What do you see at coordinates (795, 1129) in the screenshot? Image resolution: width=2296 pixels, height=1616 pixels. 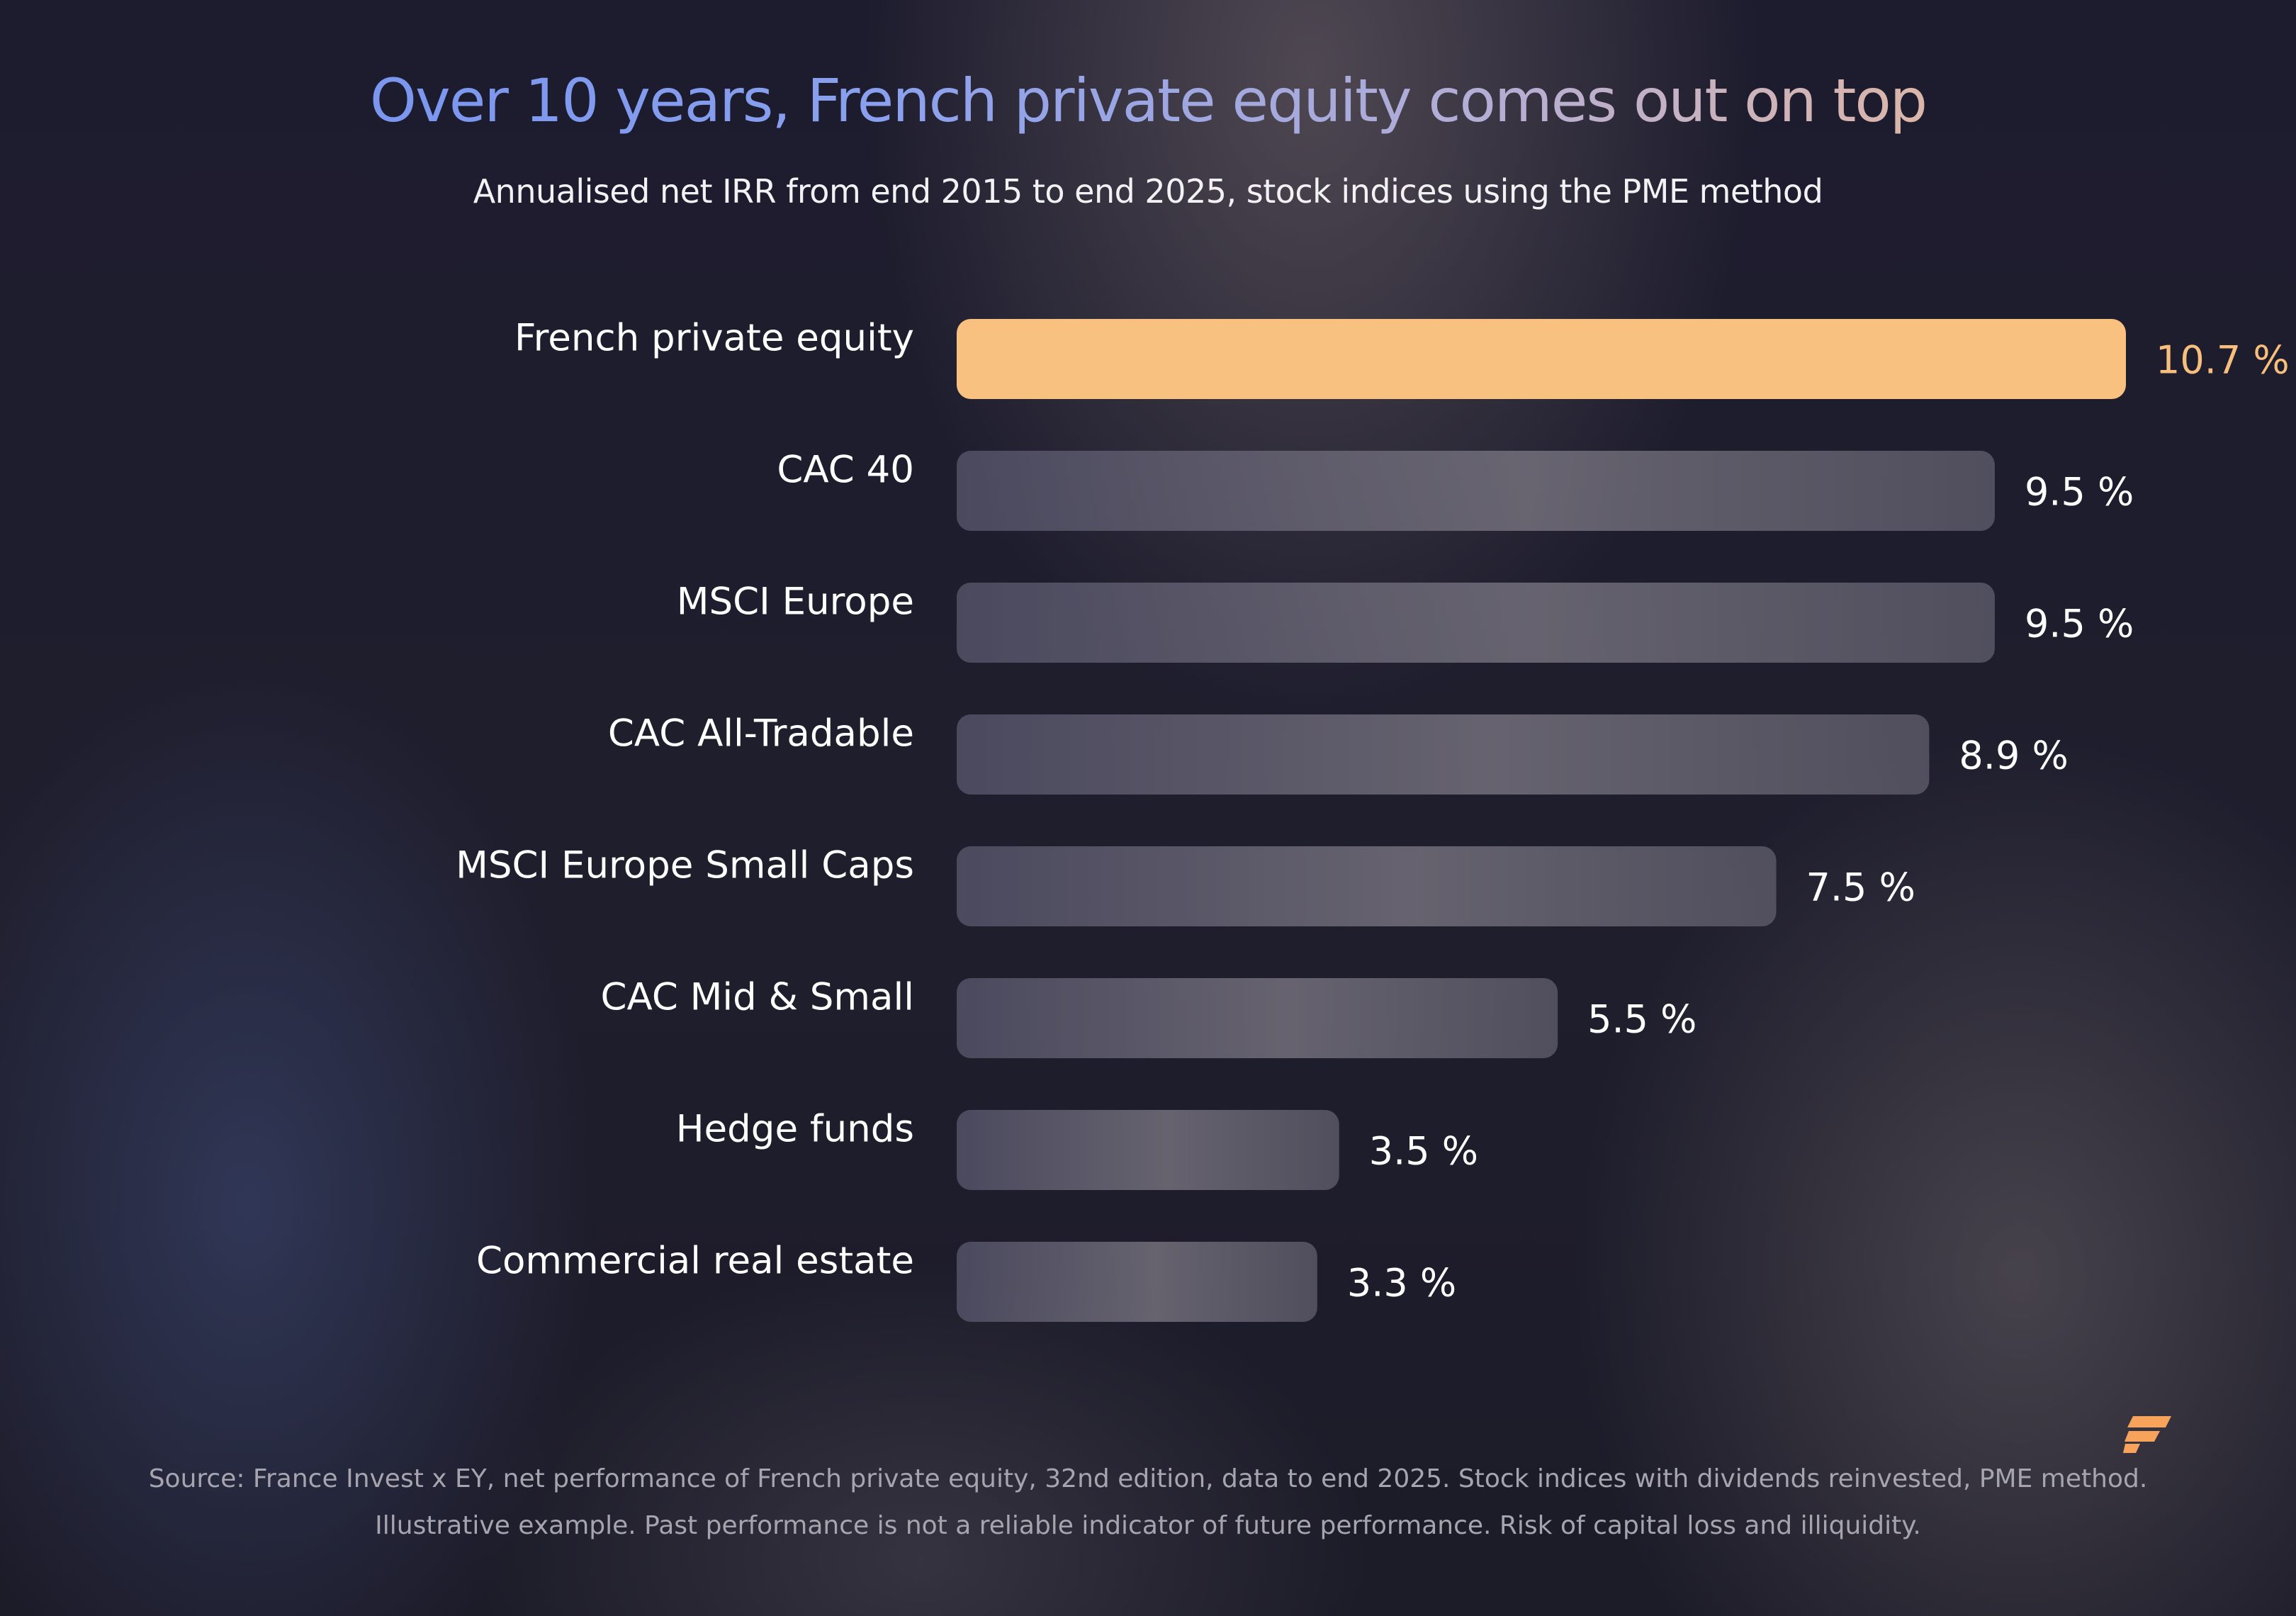 I see `category-label: Hedge funds` at bounding box center [795, 1129].